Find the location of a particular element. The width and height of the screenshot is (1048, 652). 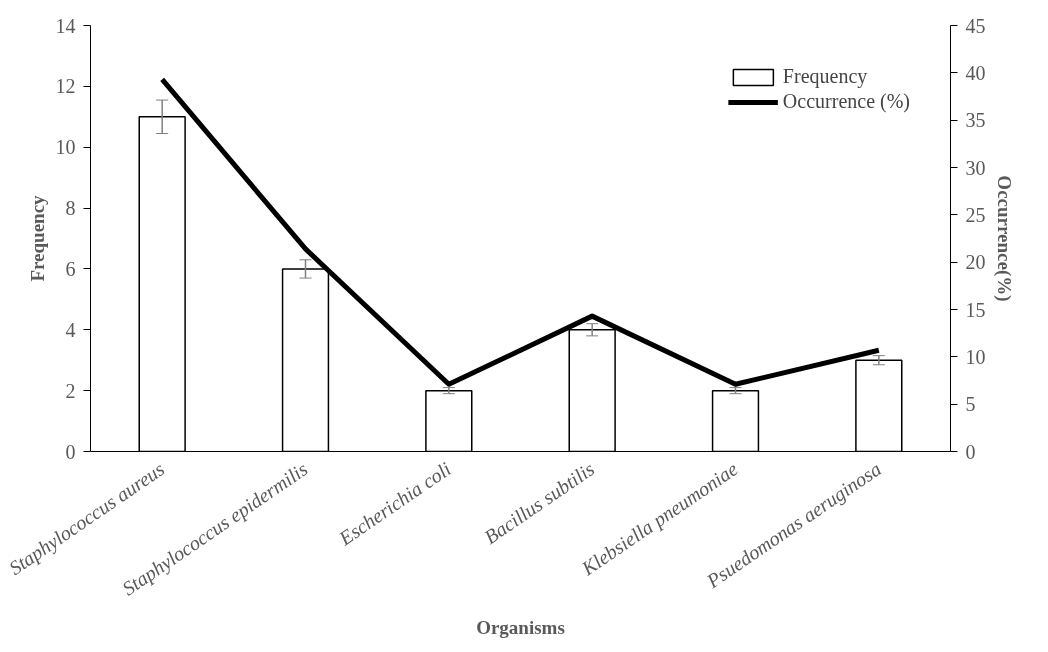

y-tick-label: 8 is located at coordinates (70, 208).